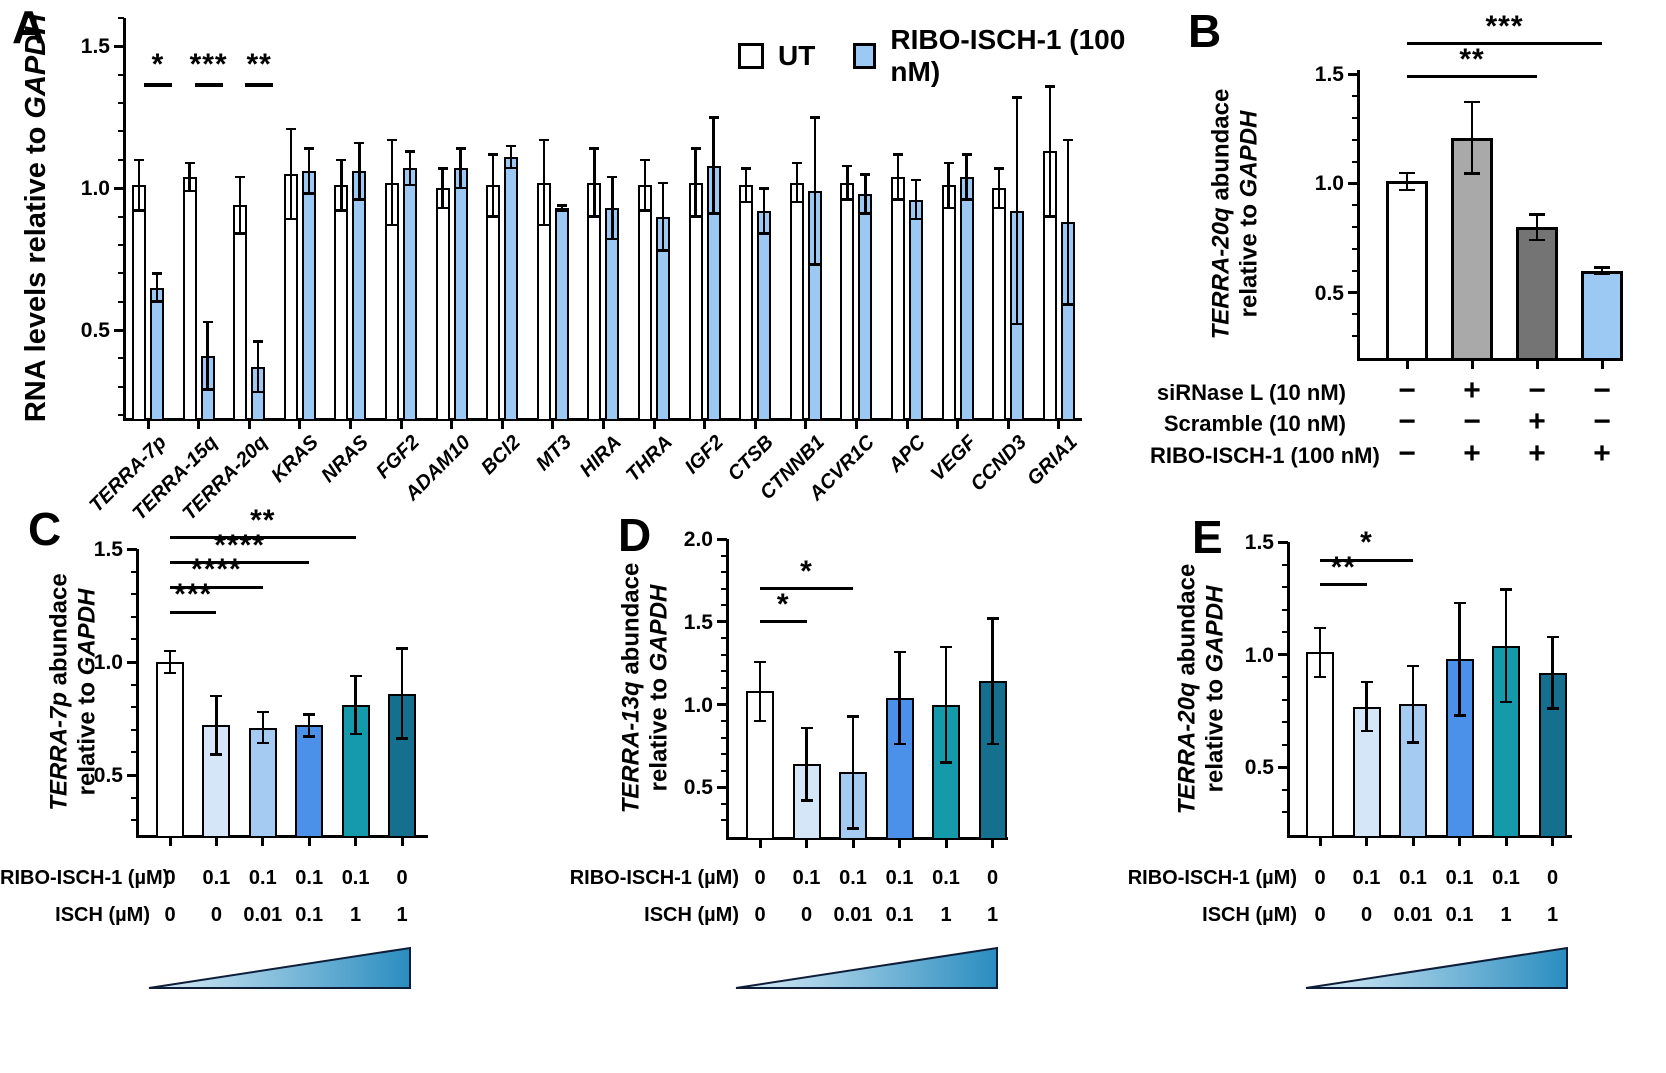 Image resolution: width=1666 pixels, height=1073 pixels. What do you see at coordinates (698, 788) in the screenshot?
I see `y-tick-label: 0.5` at bounding box center [698, 788].